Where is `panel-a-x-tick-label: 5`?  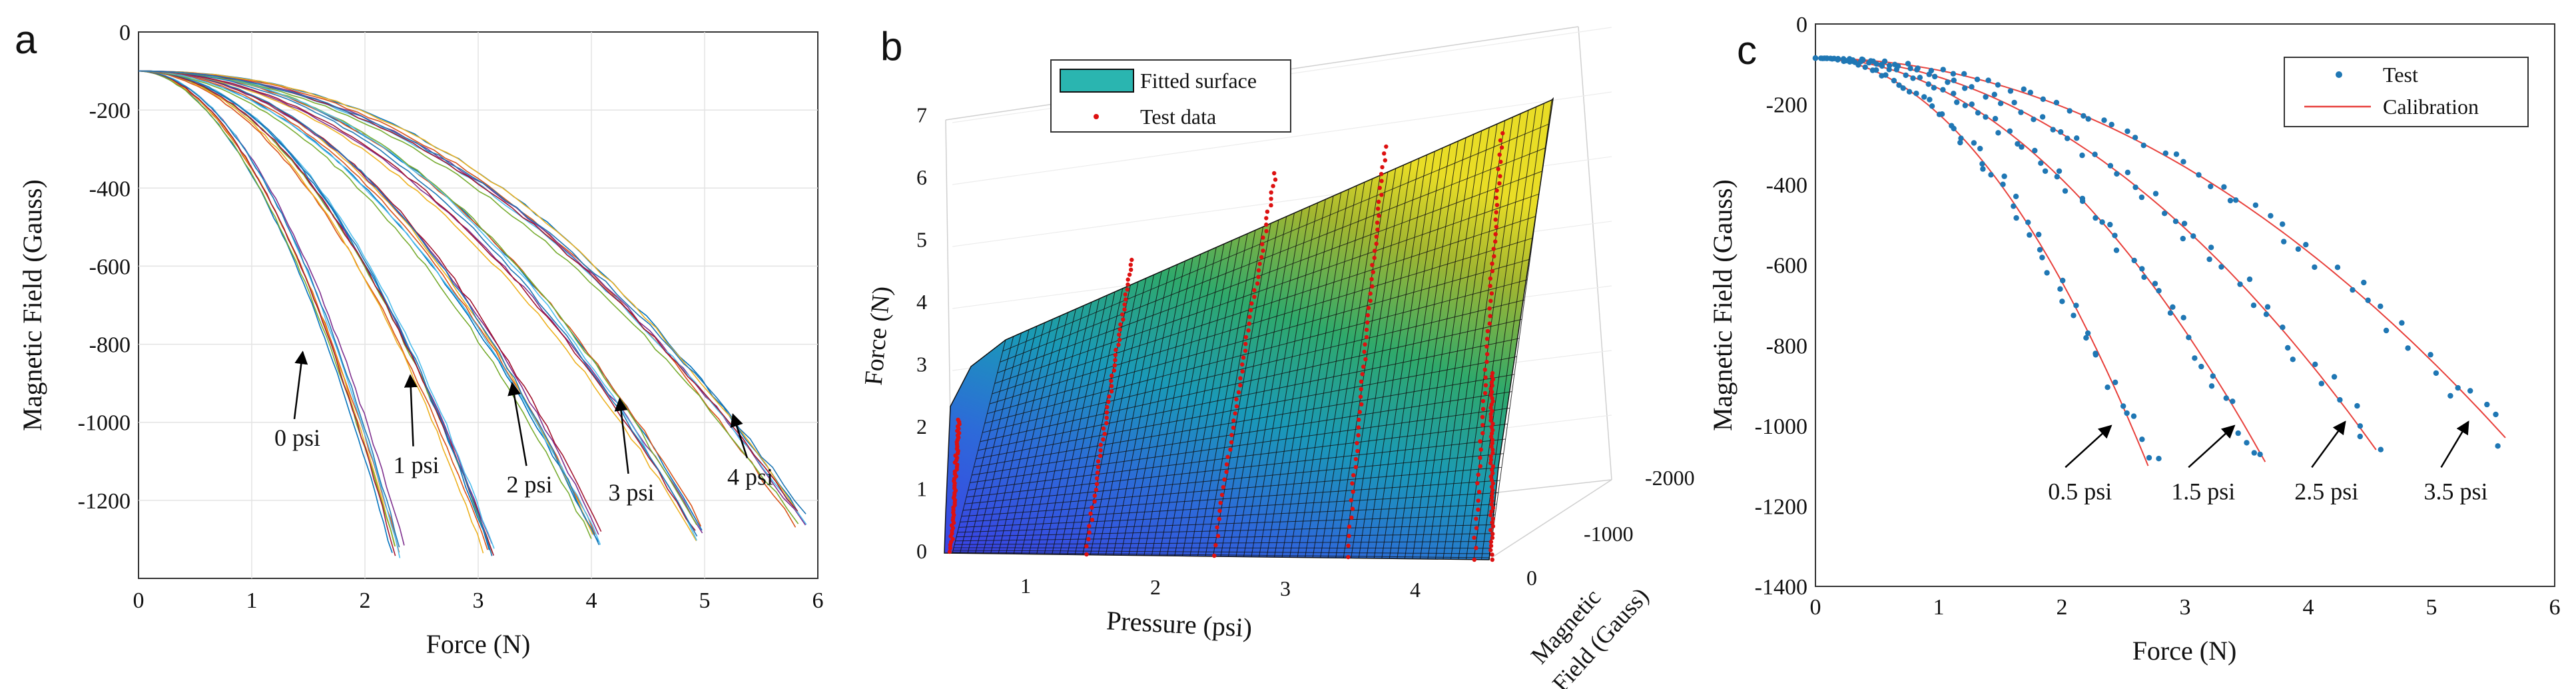 panel-a-x-tick-label: 5 is located at coordinates (705, 601).